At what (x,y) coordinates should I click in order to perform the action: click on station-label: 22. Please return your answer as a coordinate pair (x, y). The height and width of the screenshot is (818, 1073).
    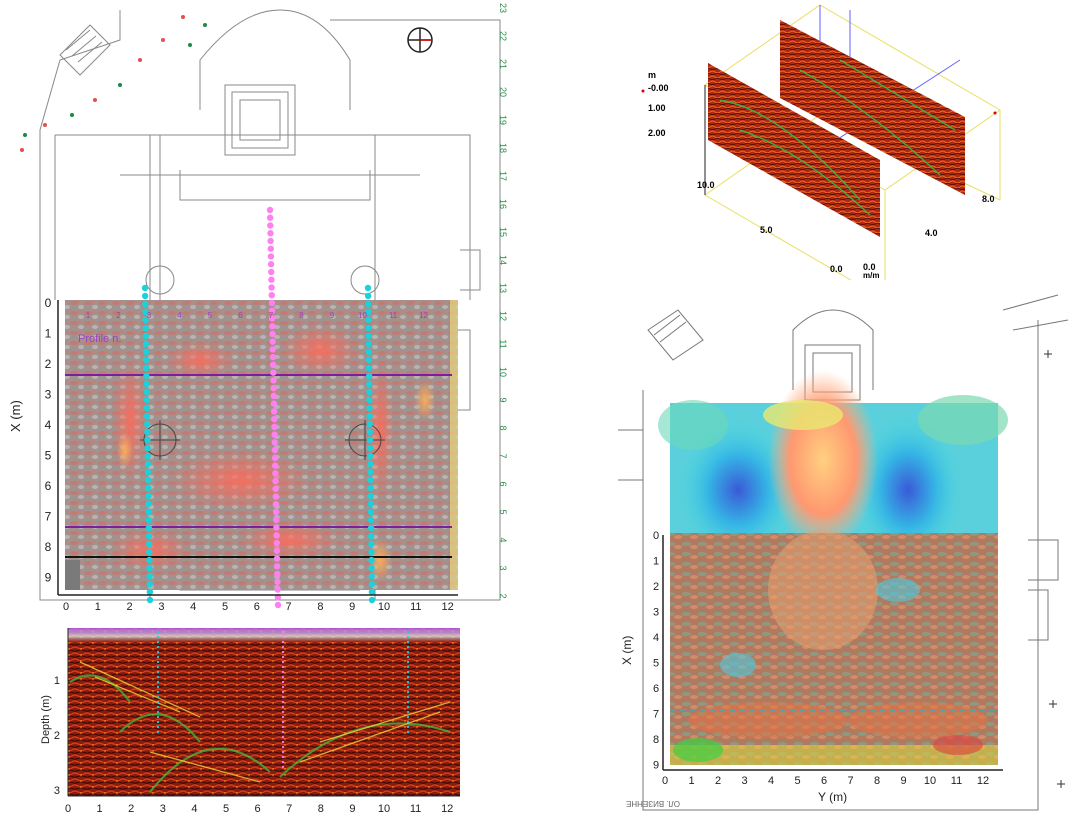
    Looking at the image, I should click on (503, 36).